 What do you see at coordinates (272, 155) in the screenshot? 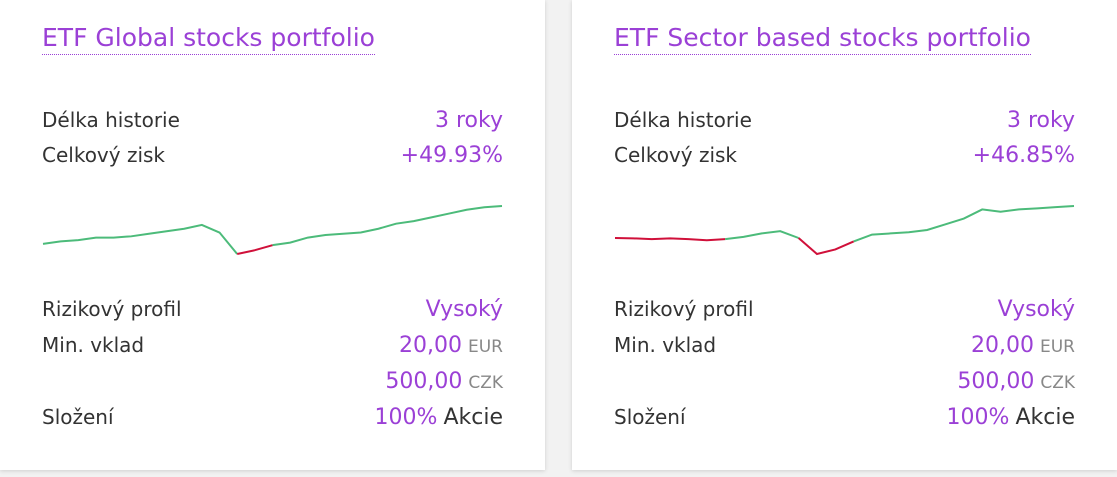
I see `info-row: Celkový zisk +49.93%` at bounding box center [272, 155].